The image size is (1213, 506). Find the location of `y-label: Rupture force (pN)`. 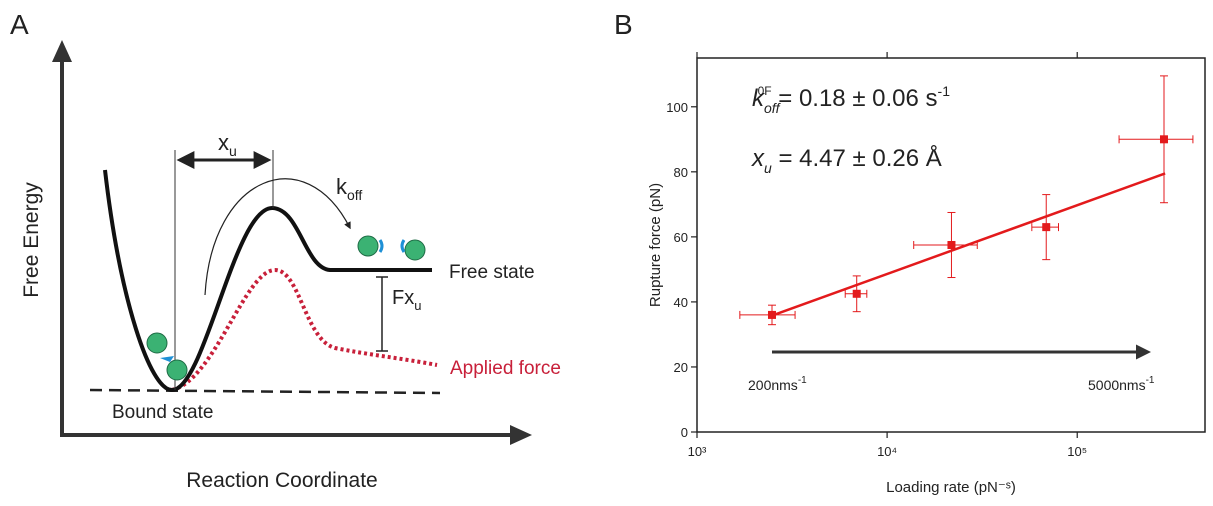

y-label: Rupture force (pN) is located at coordinates (655, 245).